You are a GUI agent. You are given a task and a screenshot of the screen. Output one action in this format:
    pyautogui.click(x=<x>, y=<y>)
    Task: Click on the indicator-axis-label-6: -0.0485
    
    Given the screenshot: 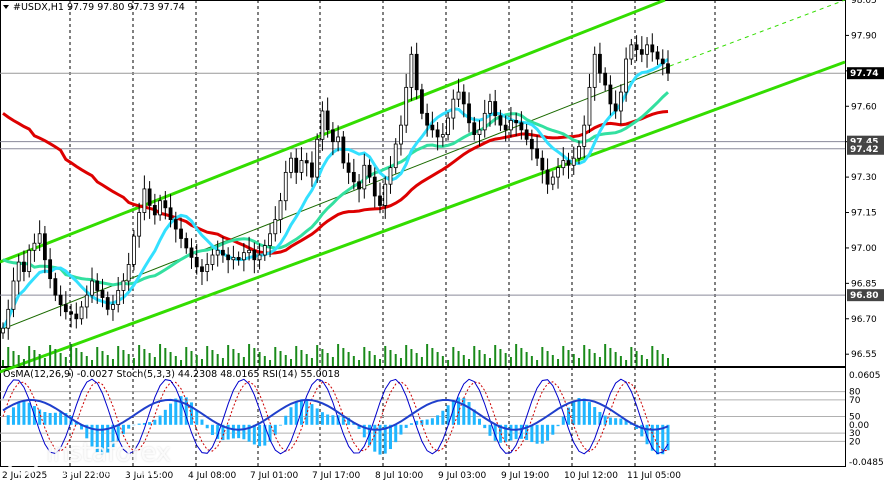 What is the action you would take?
    pyautogui.click(x=866, y=463)
    